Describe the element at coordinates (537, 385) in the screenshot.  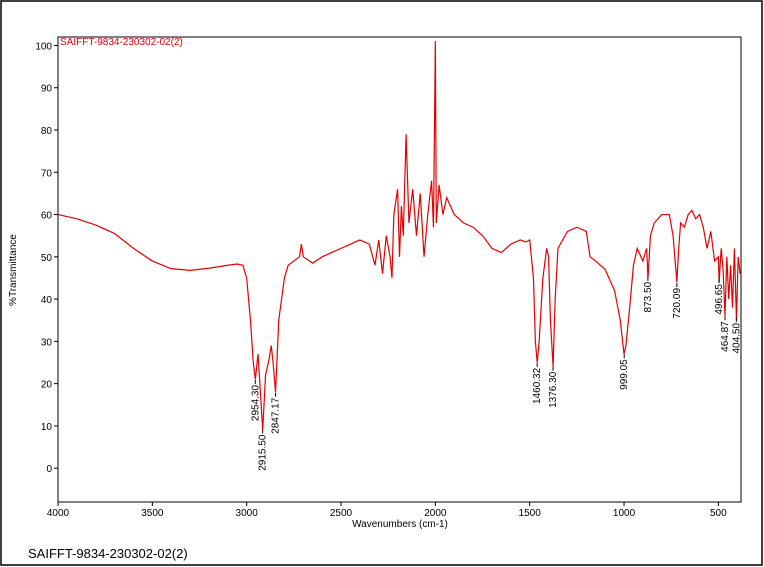
I see `peak-label: 1460.32` at that location.